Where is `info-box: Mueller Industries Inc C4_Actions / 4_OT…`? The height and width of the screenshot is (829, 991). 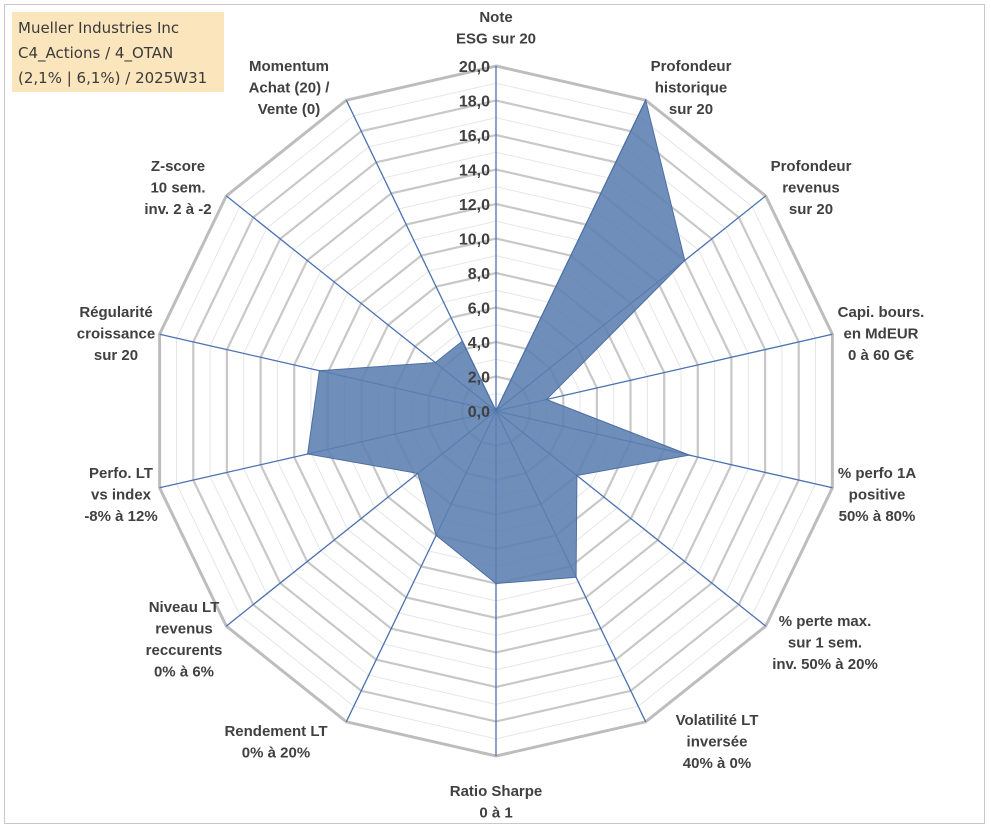 info-box: Mueller Industries Inc C4_Actions / 4_OT… is located at coordinates (118, 52).